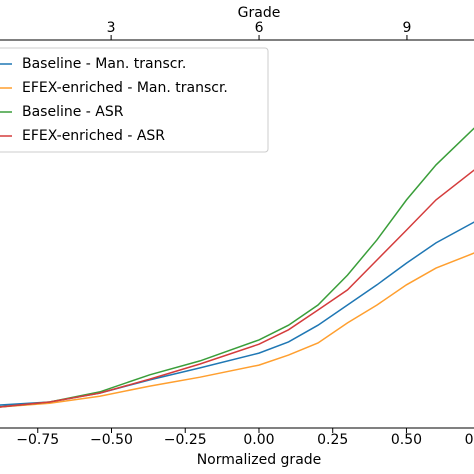 This screenshot has width=474, height=474. Describe the element at coordinates (73, 112) in the screenshot. I see `legend-label: Baseline - ASR` at that location.